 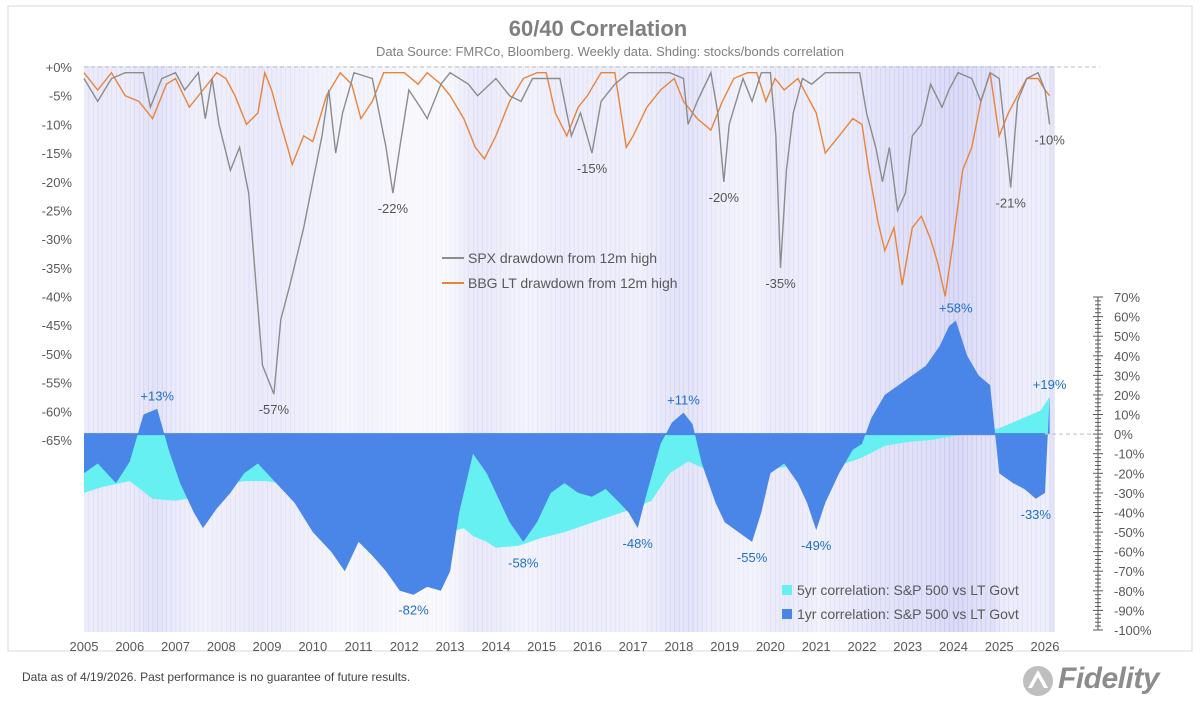 I want to click on left-tick-label: -50%, so click(x=57, y=354).